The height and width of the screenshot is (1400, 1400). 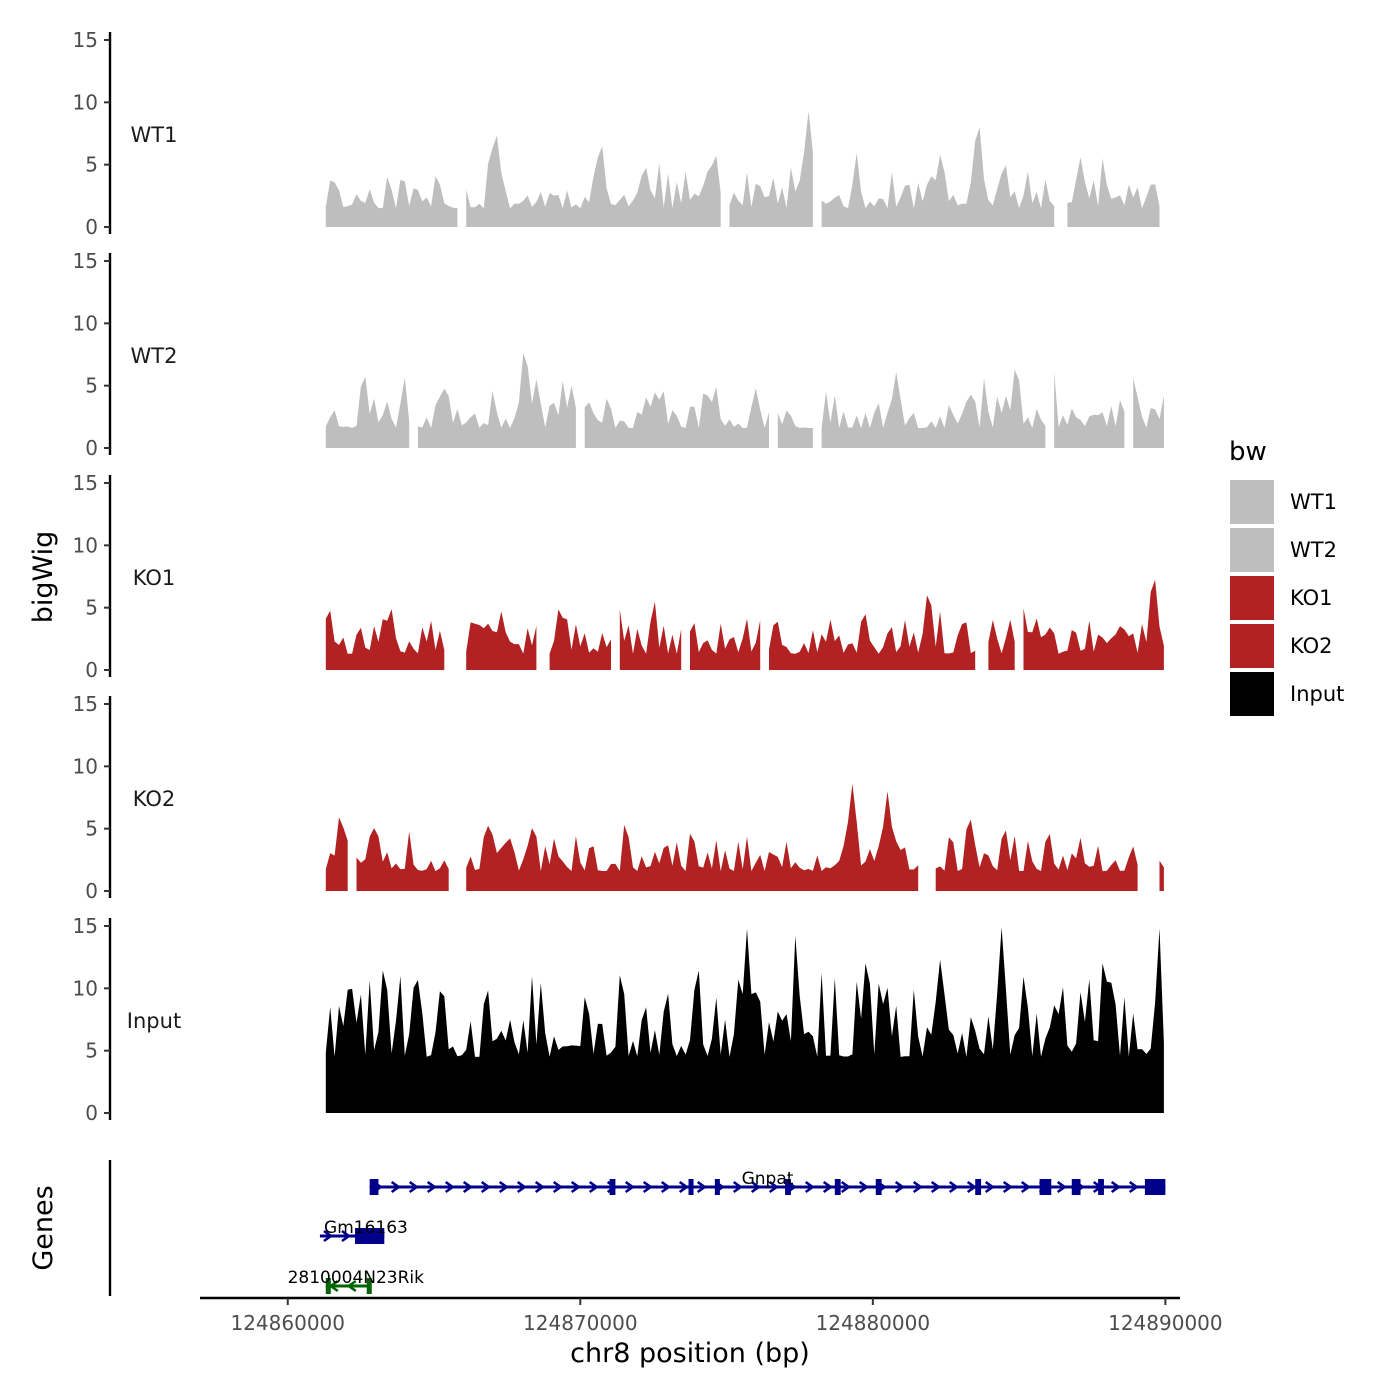 What do you see at coordinates (1252, 550) in the screenshot?
I see `legend-key-wt2` at bounding box center [1252, 550].